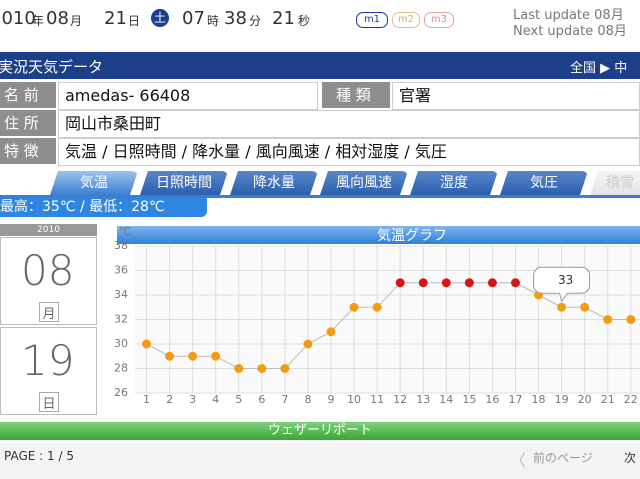 This screenshot has height=479, width=640. Describe the element at coordinates (48, 230) in the screenshot. I see `calendar-year: 2010` at that location.